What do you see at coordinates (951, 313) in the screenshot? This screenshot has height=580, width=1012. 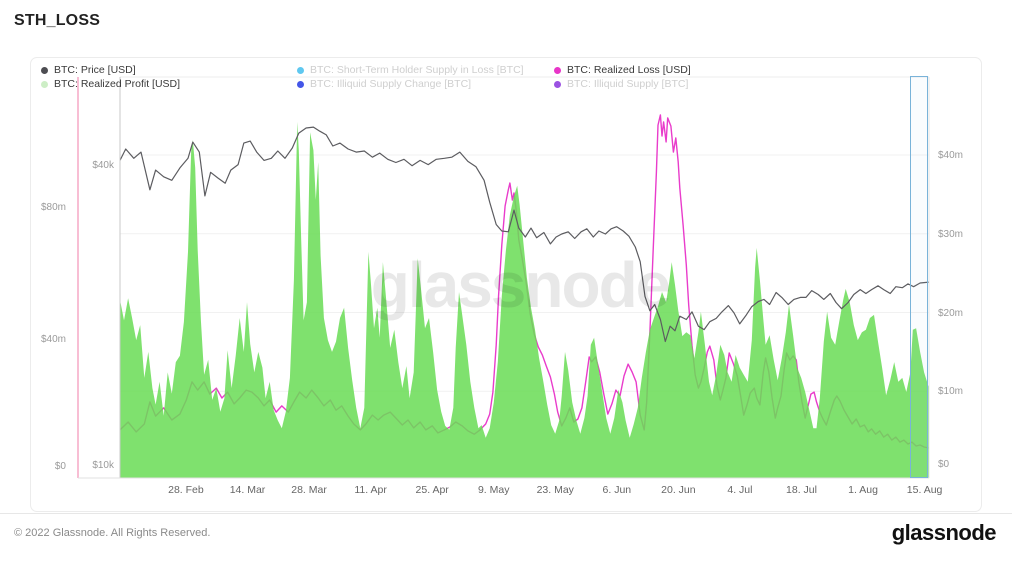 I see `profit-axis-tick: $20m` at bounding box center [951, 313].